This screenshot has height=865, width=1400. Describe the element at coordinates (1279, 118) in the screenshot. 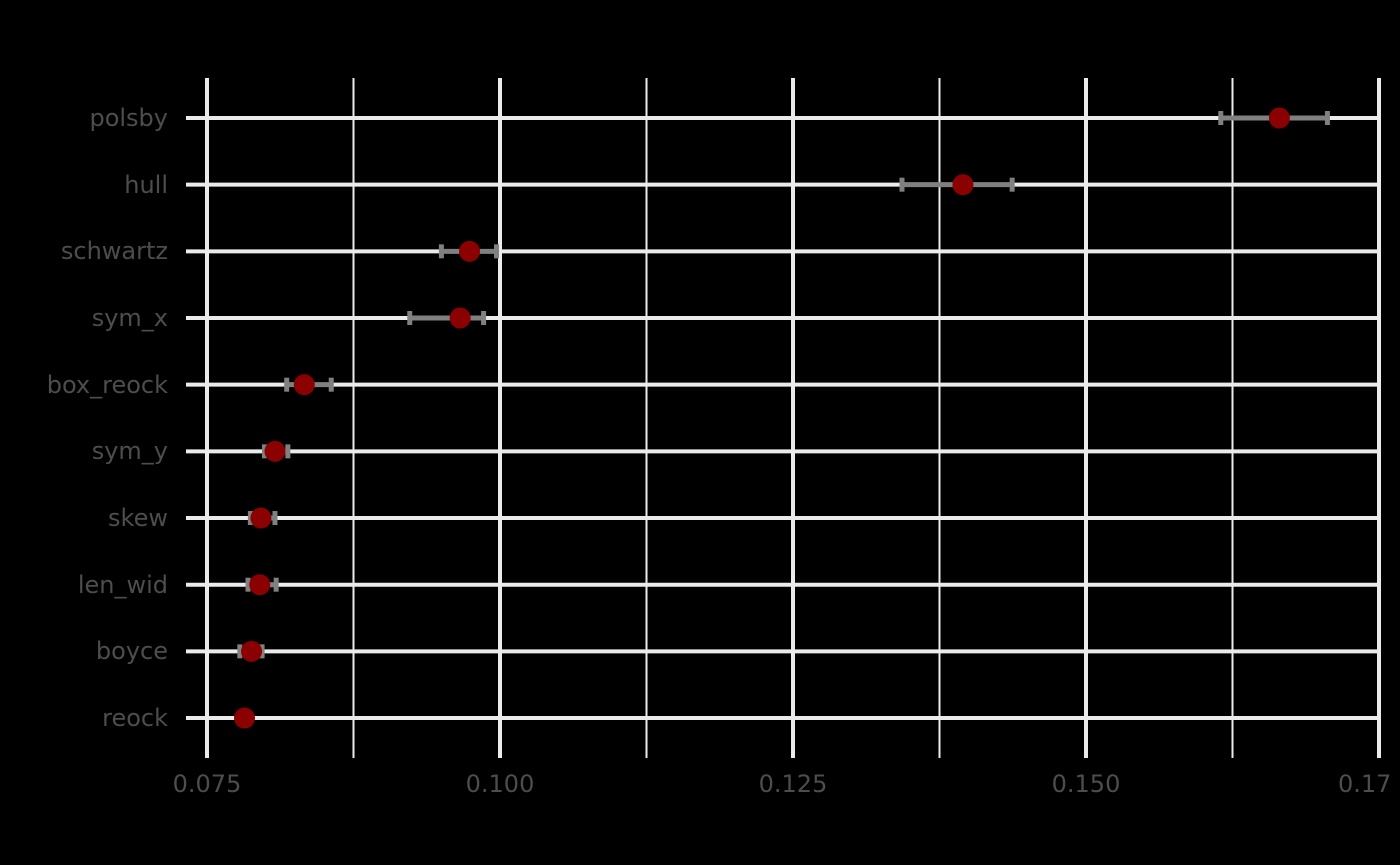

I see `data-point-polsby` at that location.